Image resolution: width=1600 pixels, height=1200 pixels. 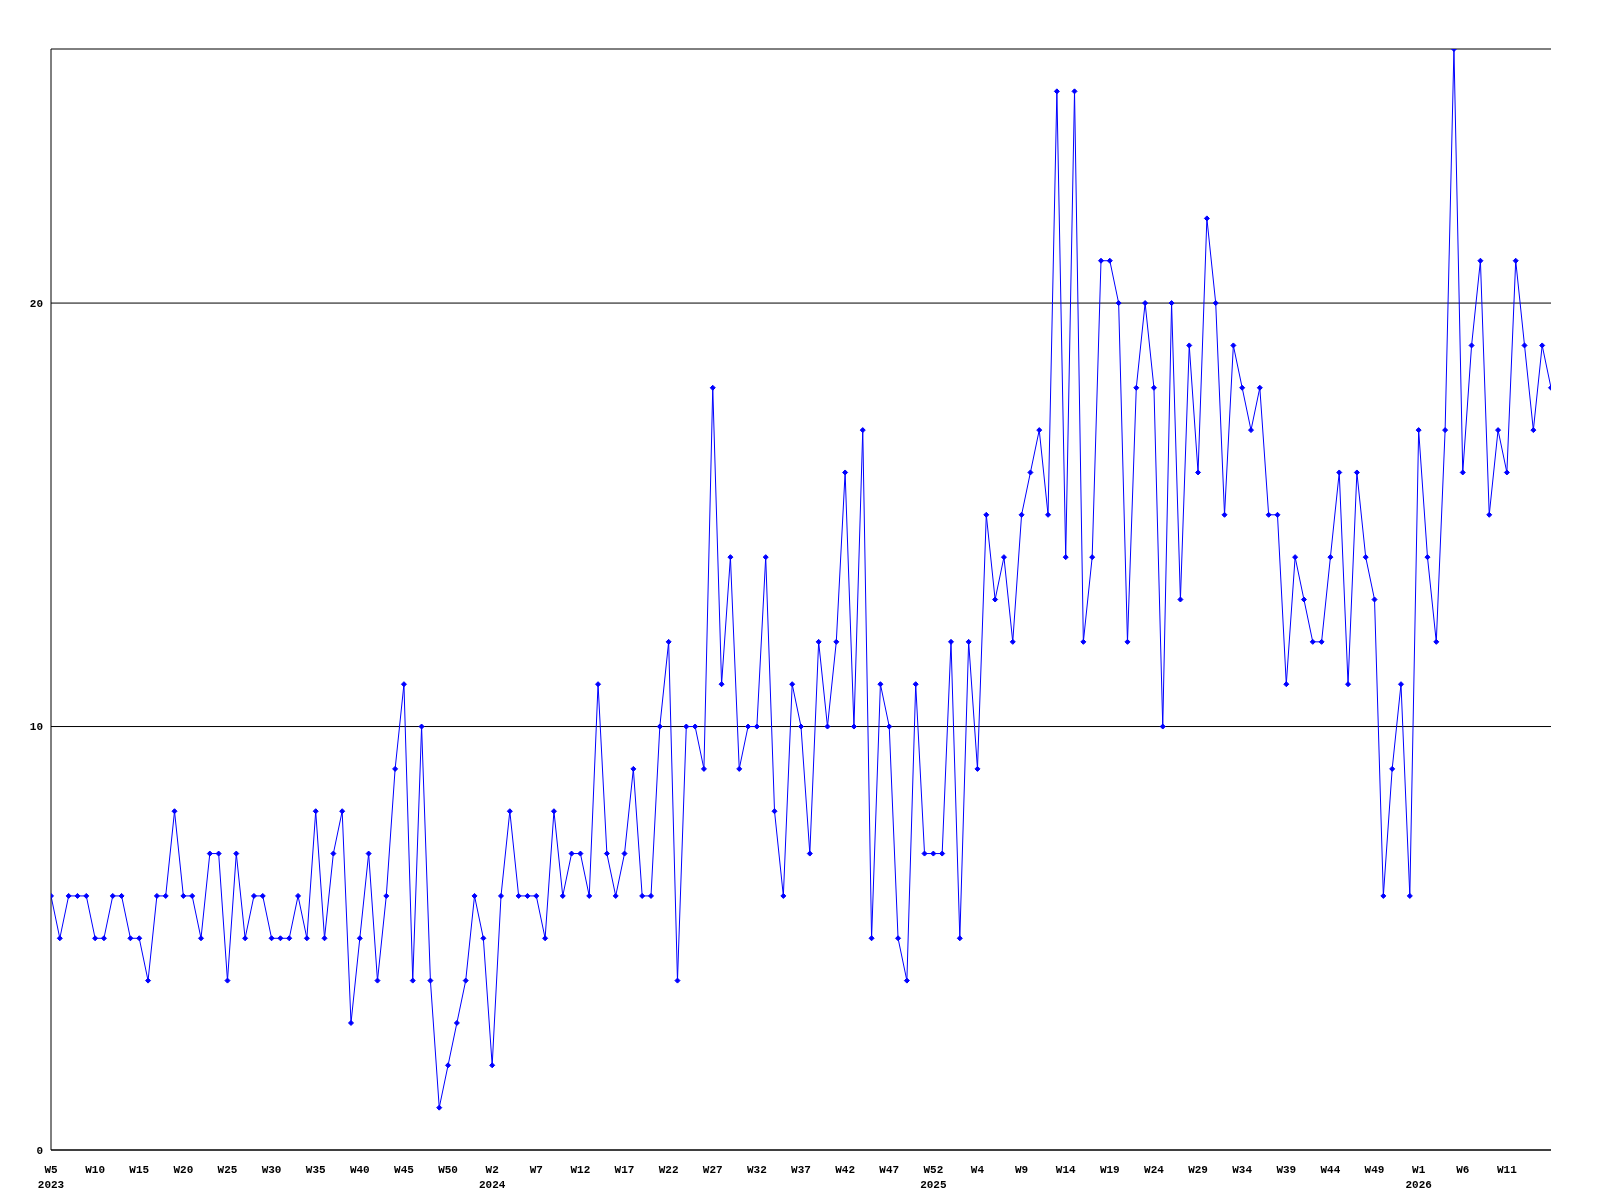 I want to click on x-tick-label: W39, so click(x=1286, y=1170).